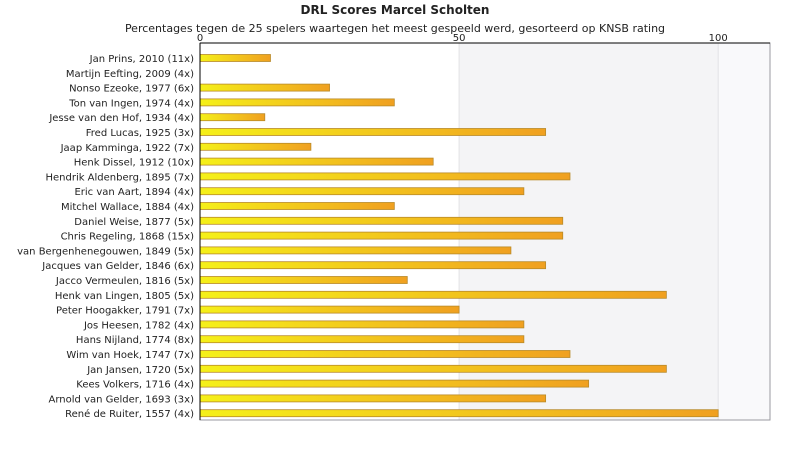  What do you see at coordinates (117, 266) in the screenshot?
I see `category-label: Jacques van Gelder, 1846 (6x)` at bounding box center [117, 266].